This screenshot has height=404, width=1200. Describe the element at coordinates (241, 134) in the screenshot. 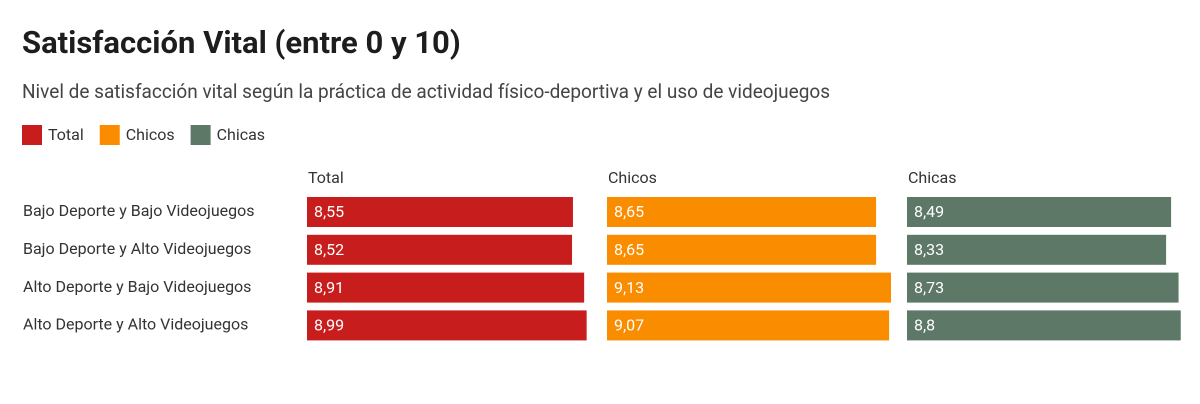

I see `legend-label: Chicas` at that location.